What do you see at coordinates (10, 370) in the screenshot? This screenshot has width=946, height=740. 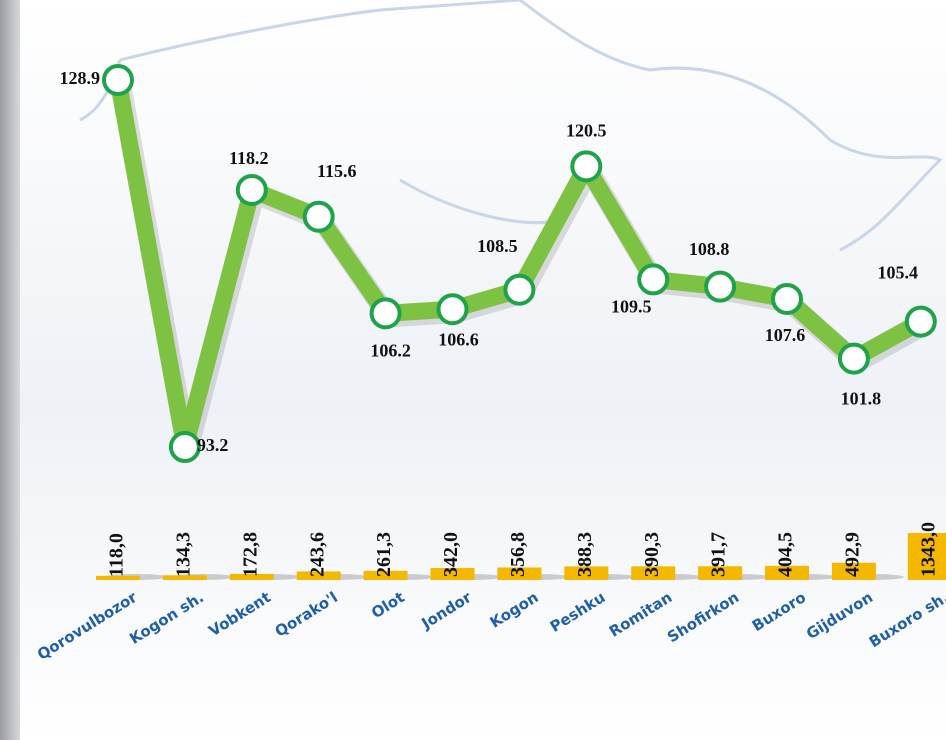 I see `side-strip` at bounding box center [10, 370].